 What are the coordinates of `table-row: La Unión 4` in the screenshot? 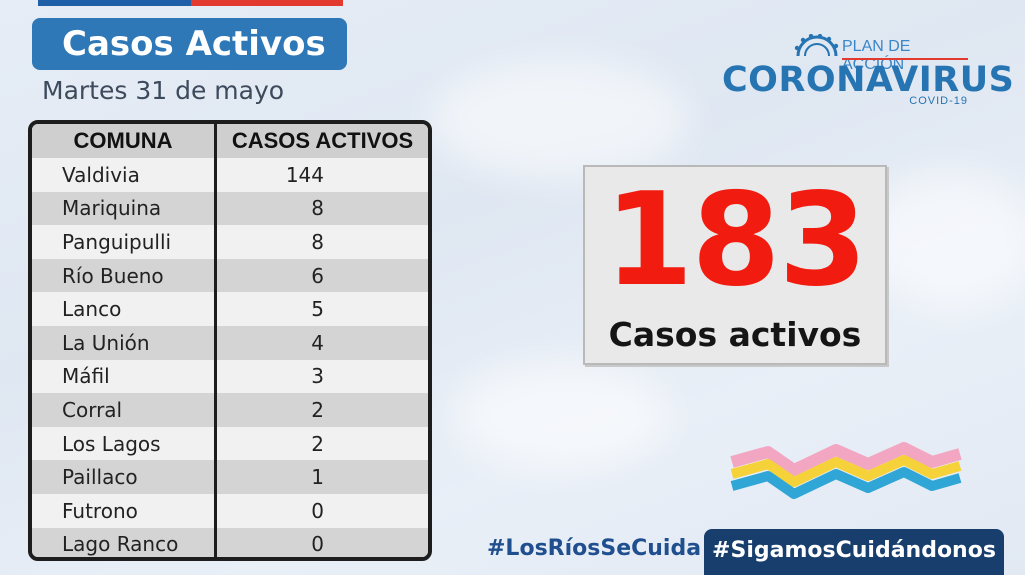 It's located at (230, 342).